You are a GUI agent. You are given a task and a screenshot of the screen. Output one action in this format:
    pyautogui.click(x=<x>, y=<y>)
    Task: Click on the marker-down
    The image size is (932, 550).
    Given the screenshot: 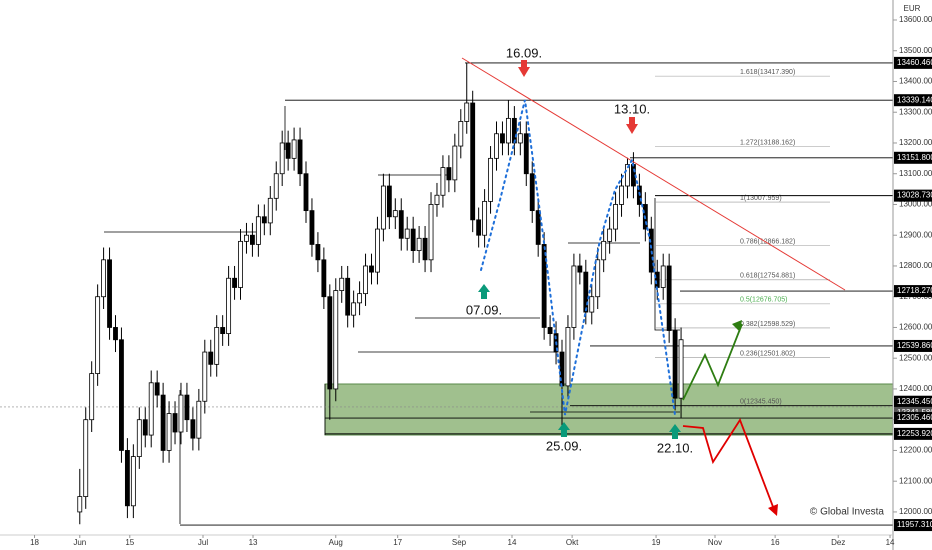 What is the action you would take?
    pyautogui.click(x=524, y=64)
    